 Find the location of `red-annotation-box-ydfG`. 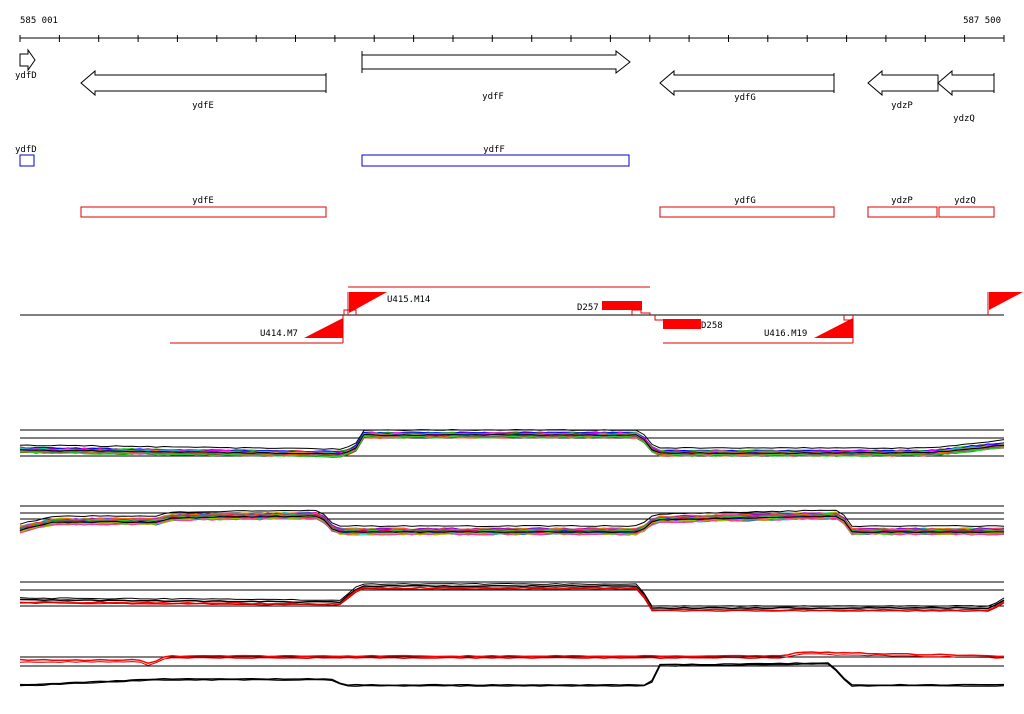

red-annotation-box-ydfG is located at coordinates (747, 212).